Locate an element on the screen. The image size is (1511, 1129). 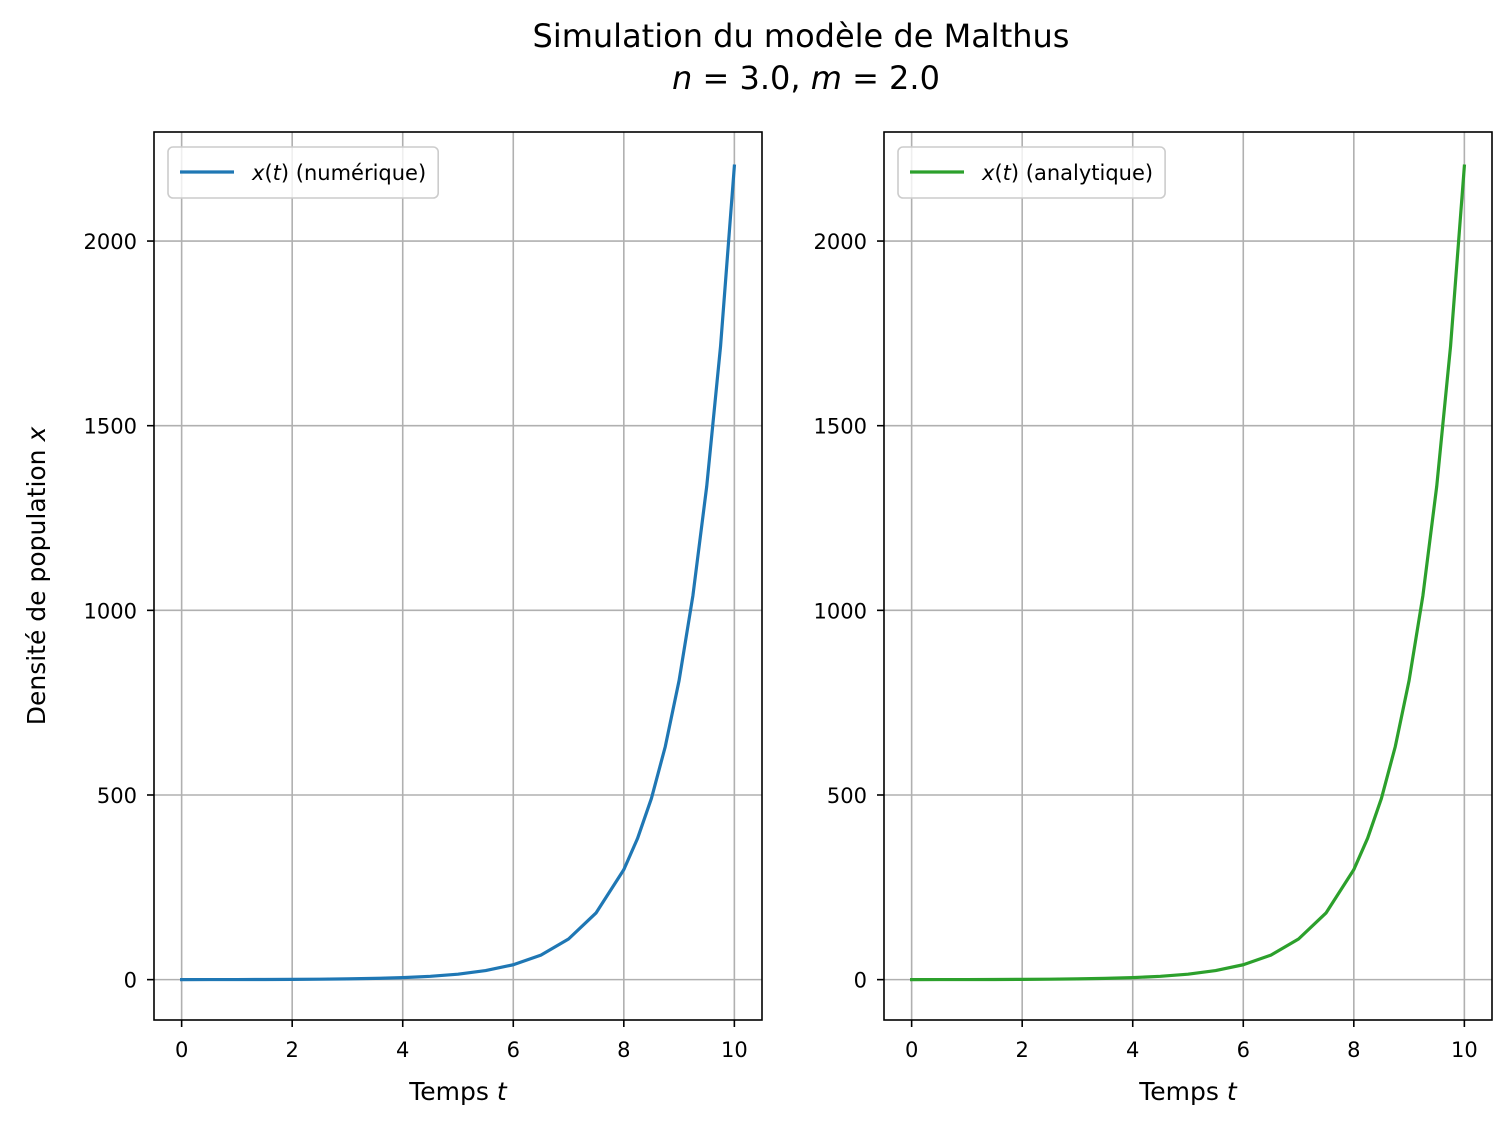
right-y-tick-label: 500 is located at coordinates (847, 796).